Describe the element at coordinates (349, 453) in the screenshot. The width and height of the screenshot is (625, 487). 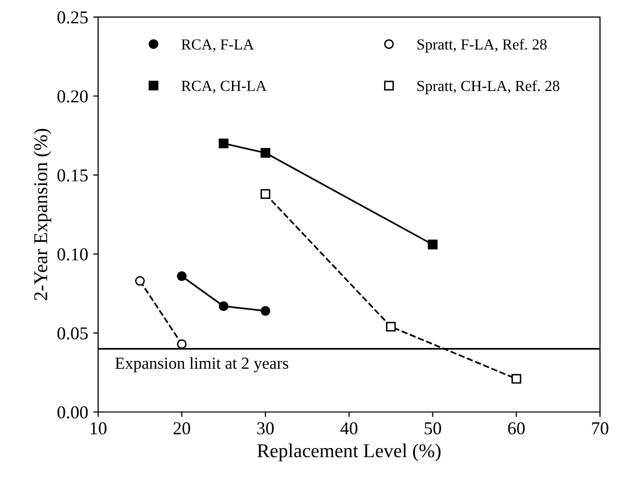
I see `x-axis-title: Replacement Level (%)` at that location.